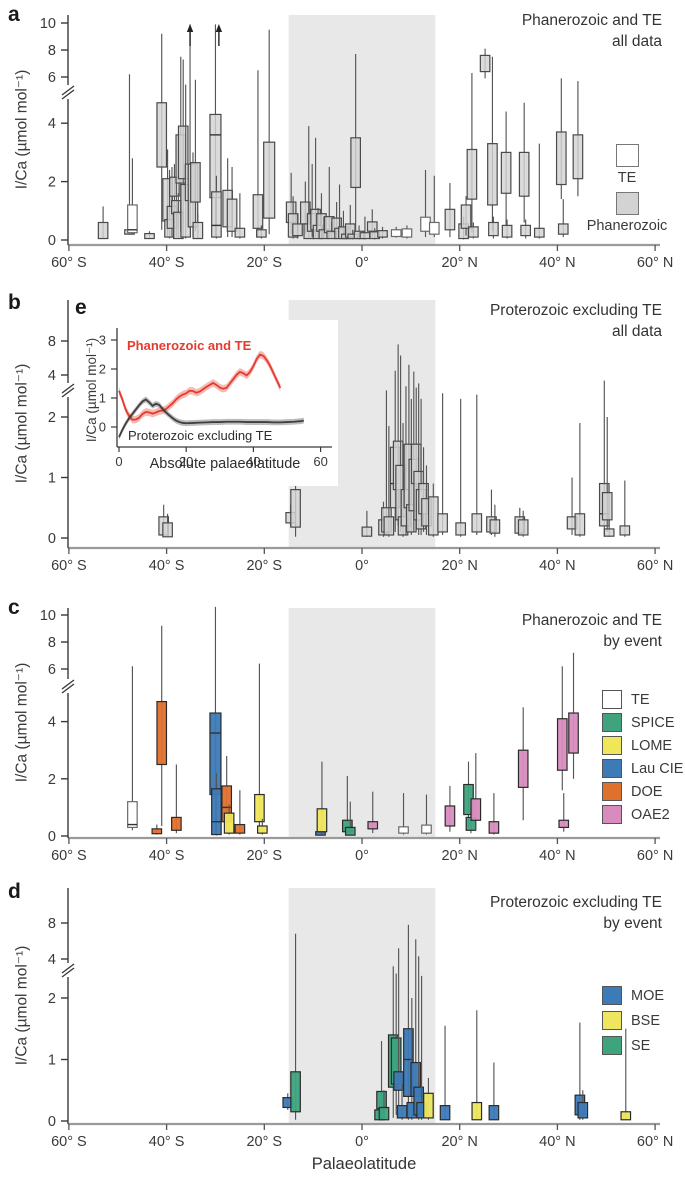 The image size is (685, 1183). Describe the element at coordinates (655, 566) in the screenshot. I see `x-tick-label: 60° N` at that location.